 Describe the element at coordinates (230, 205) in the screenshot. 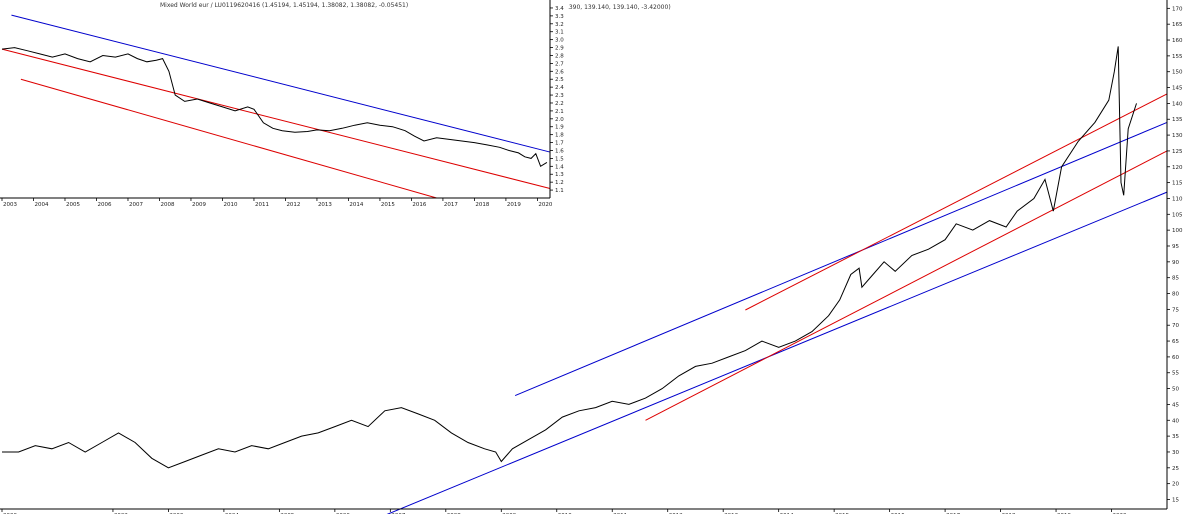

I see `inset-x-tick-label: 2010` at that location.